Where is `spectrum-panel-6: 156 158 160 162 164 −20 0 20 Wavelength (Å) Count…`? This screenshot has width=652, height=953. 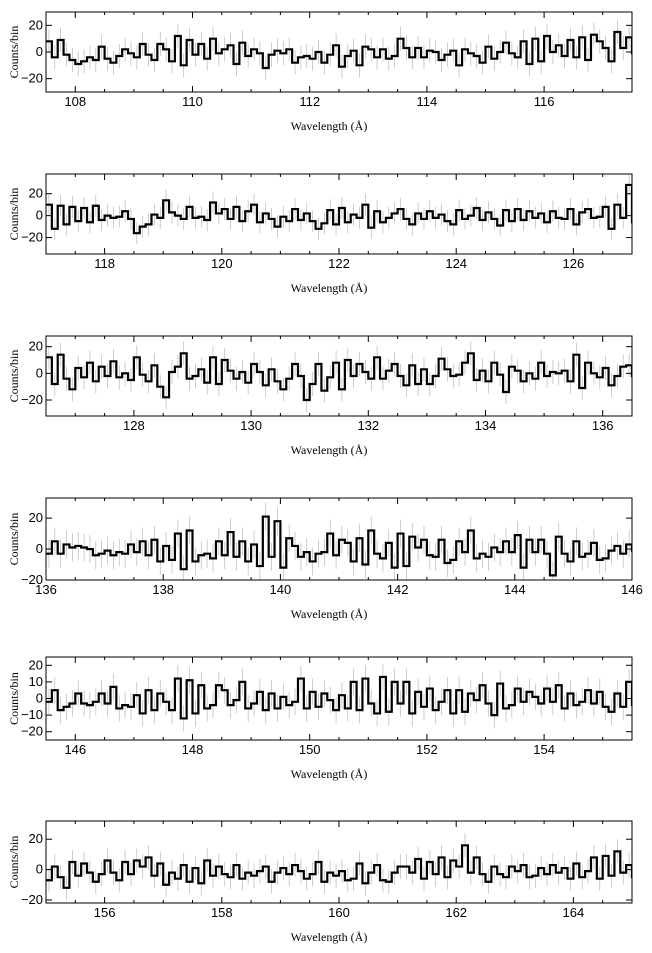
spectrum-panel-6: 156 158 160 162 164 −20 0 20 Wavelength (Å) Count… is located at coordinates (320, 882).